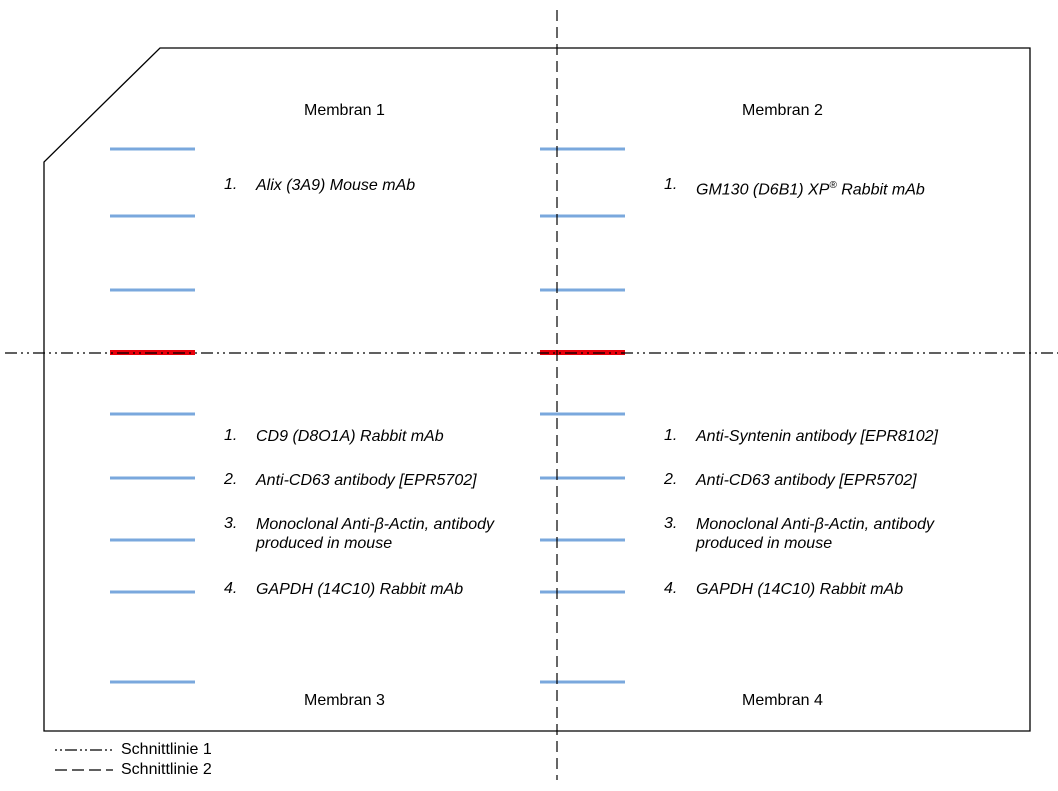 The width and height of the screenshot is (1058, 791). What do you see at coordinates (763, 190) in the screenshot?
I see `antibody-name-main: GM130 (D6B1) XP` at bounding box center [763, 190].